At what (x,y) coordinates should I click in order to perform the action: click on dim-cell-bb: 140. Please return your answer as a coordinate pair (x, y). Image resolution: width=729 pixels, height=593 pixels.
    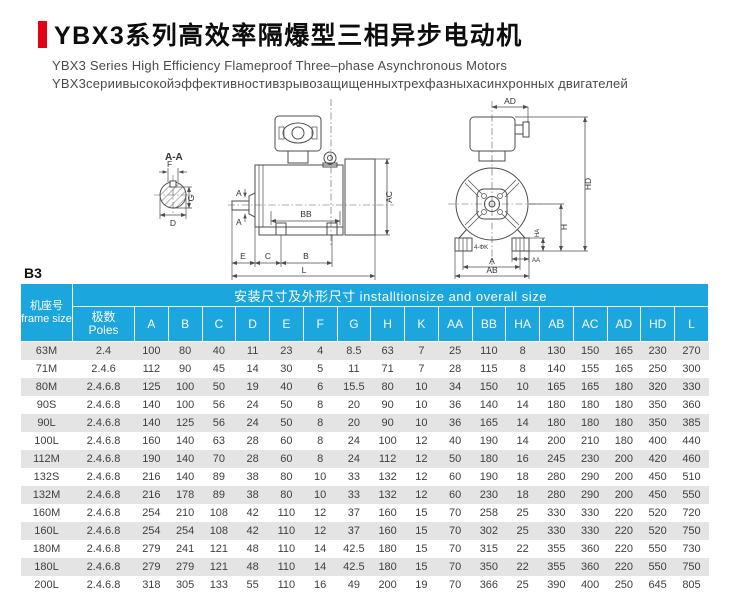
    Looking at the image, I should click on (489, 405).